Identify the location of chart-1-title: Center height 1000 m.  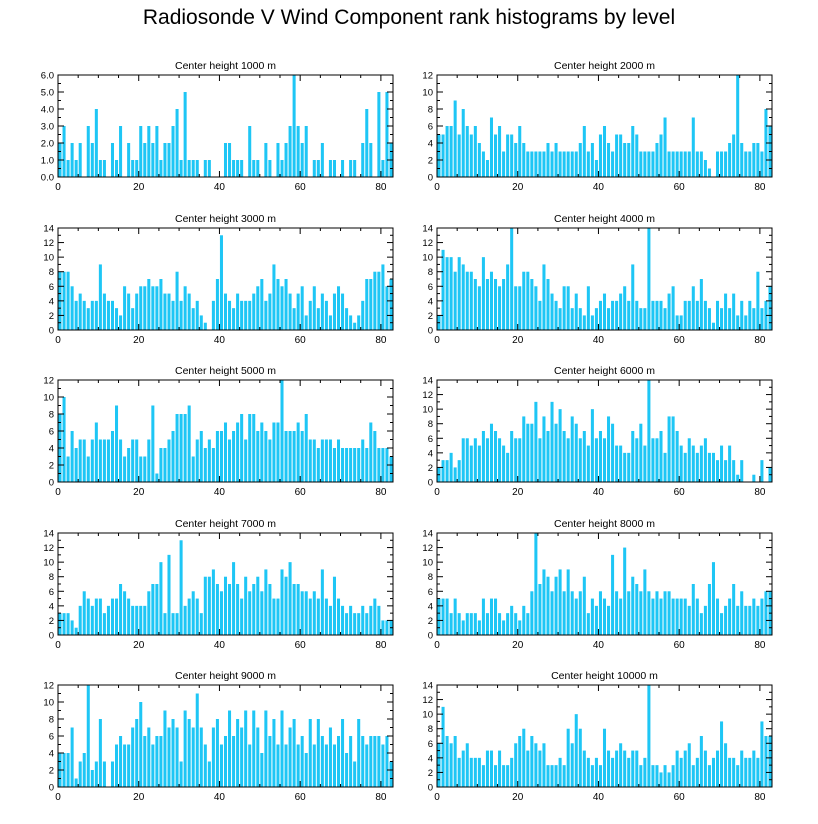
(225, 66).